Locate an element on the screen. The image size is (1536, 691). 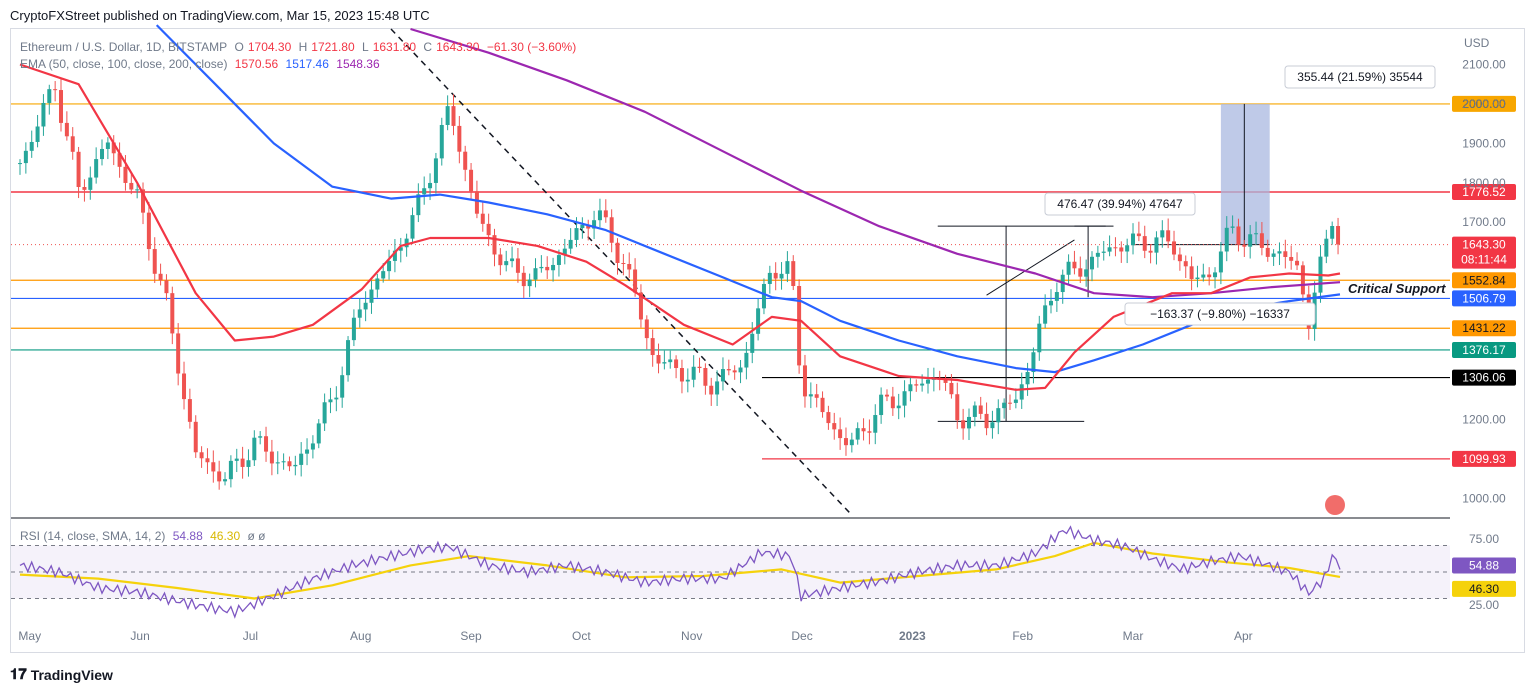
rsi-extra: ø ø is located at coordinates (256, 536).